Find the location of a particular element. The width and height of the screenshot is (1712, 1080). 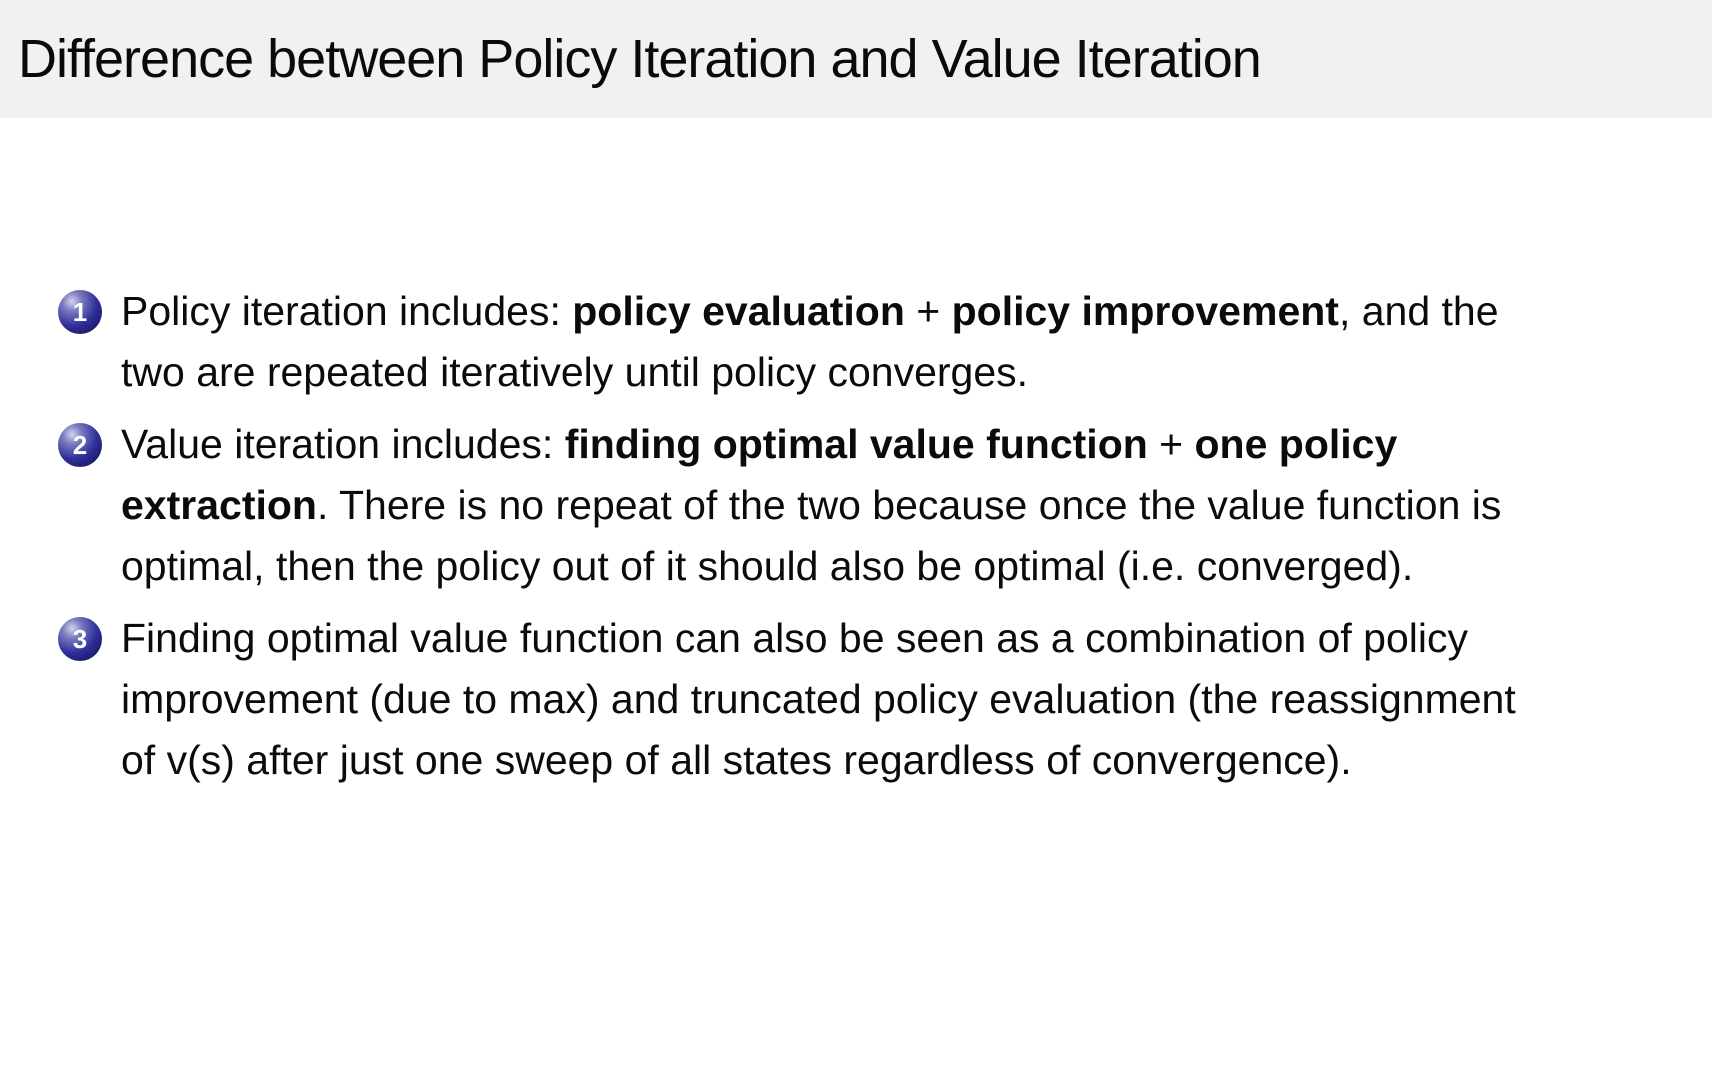

enumerate-ball-3-icon: 3 is located at coordinates (80, 639).